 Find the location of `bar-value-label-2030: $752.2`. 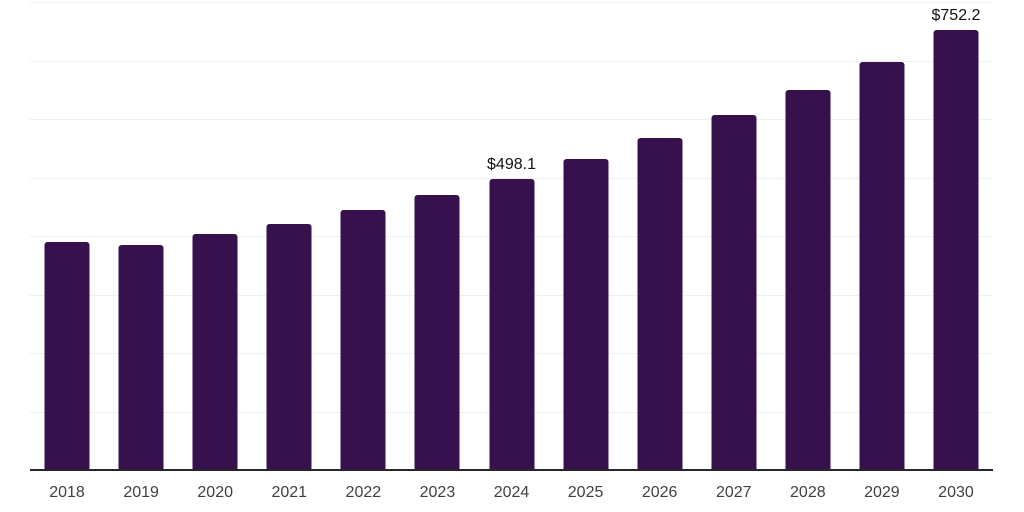

bar-value-label-2030: $752.2 is located at coordinates (956, 15).